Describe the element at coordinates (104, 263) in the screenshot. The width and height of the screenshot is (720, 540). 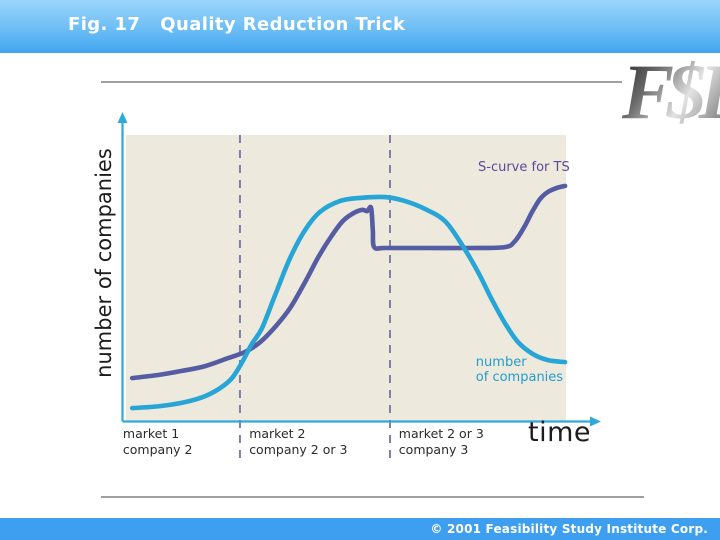
I see `y-axis-label: number of companies` at that location.